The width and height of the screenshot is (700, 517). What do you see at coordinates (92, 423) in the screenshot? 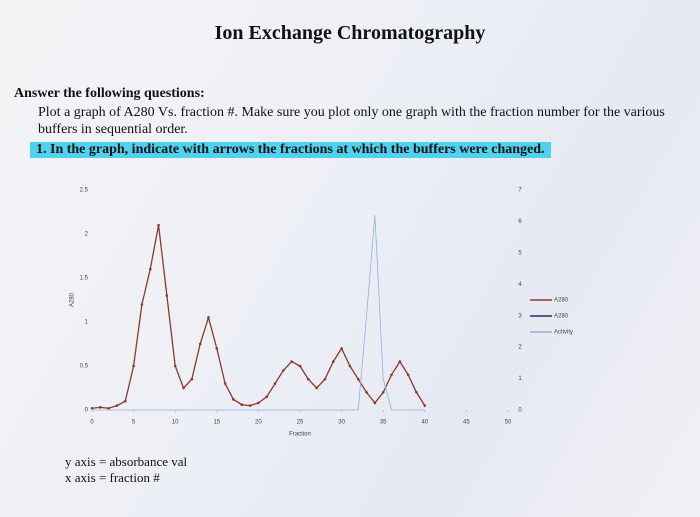
I see `x-tick-label: 0` at bounding box center [92, 423].